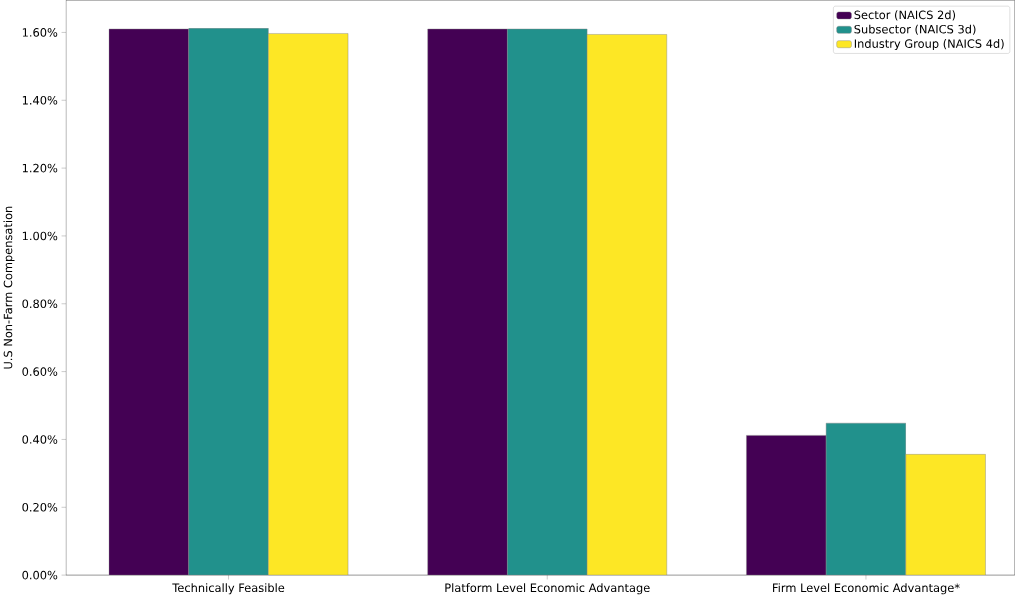 The height and width of the screenshot is (598, 1015). Describe the element at coordinates (40, 575) in the screenshot. I see `y-tick-label: 0.00%` at that location.